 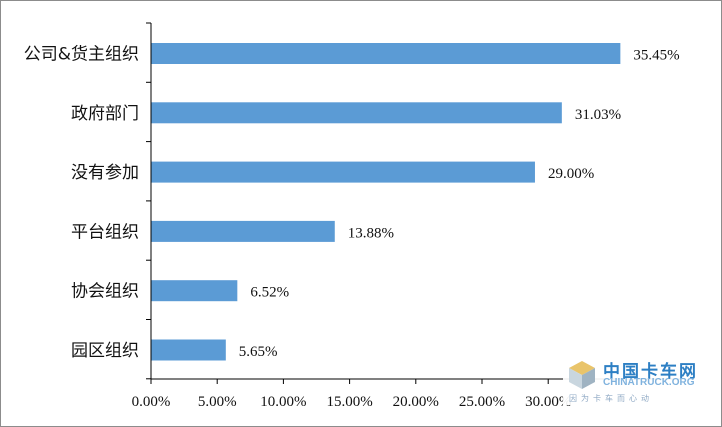 What do you see at coordinates (371, 233) in the screenshot?
I see `value-label: 13.88%` at bounding box center [371, 233].